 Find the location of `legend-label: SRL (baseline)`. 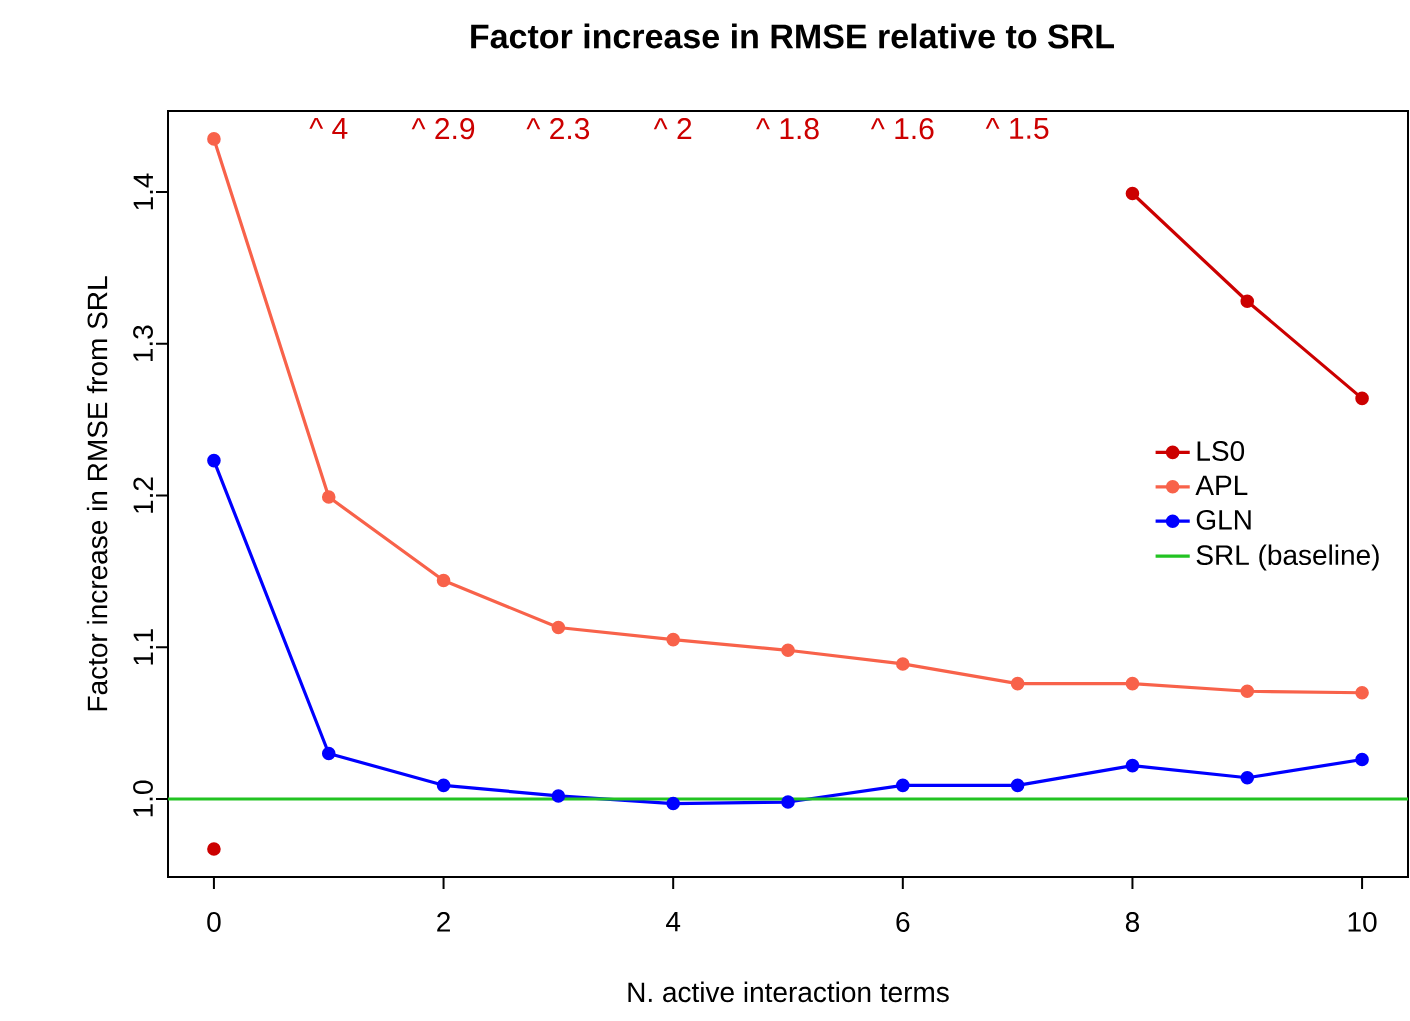

legend-label: SRL (baseline) is located at coordinates (1287, 557).